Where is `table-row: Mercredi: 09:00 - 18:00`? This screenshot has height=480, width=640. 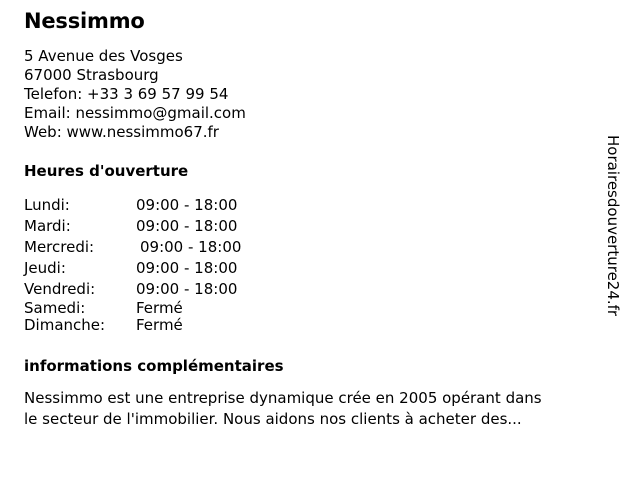 table-row: Mercredi: 09:00 - 18:00 is located at coordinates (132, 247).